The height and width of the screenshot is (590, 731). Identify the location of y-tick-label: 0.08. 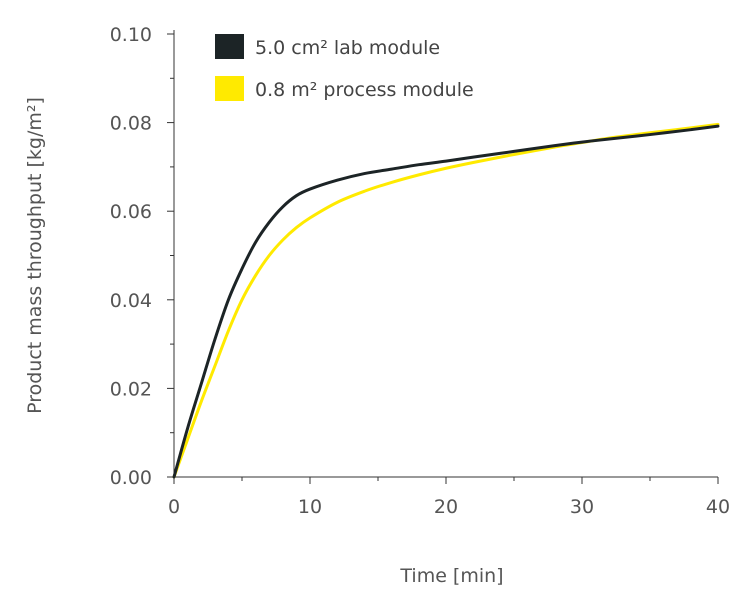
(131, 124).